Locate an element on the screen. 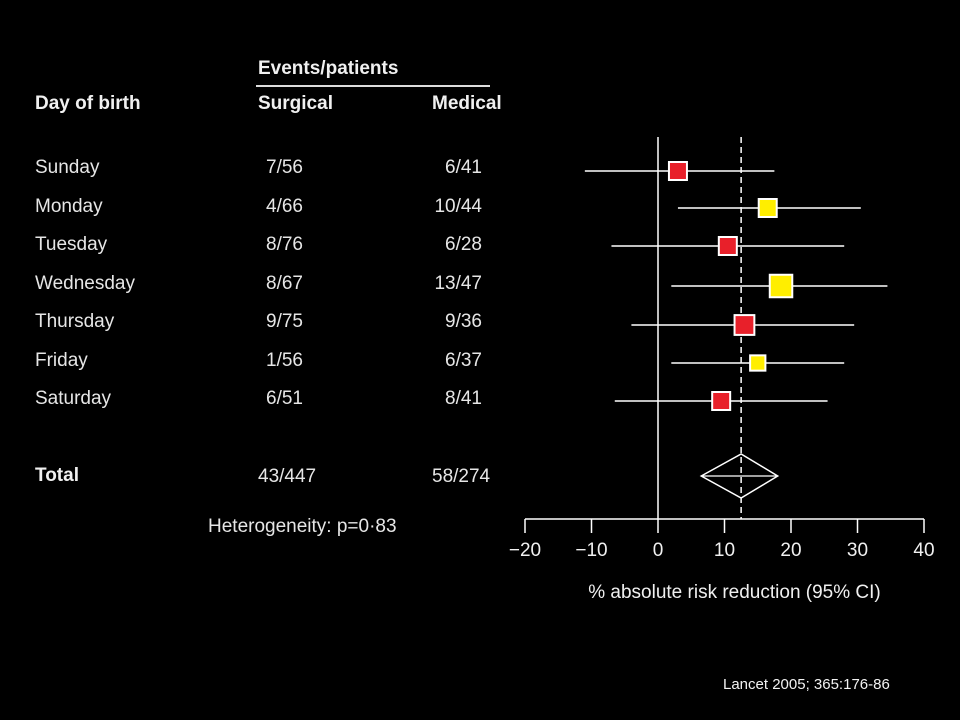 This screenshot has width=960, height=720. x-tick-label: 40 is located at coordinates (923, 550).